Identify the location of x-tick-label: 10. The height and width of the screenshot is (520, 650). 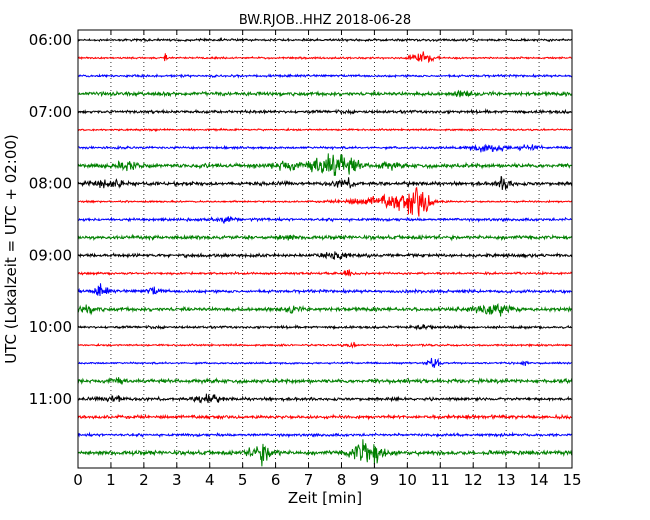
(407, 480).